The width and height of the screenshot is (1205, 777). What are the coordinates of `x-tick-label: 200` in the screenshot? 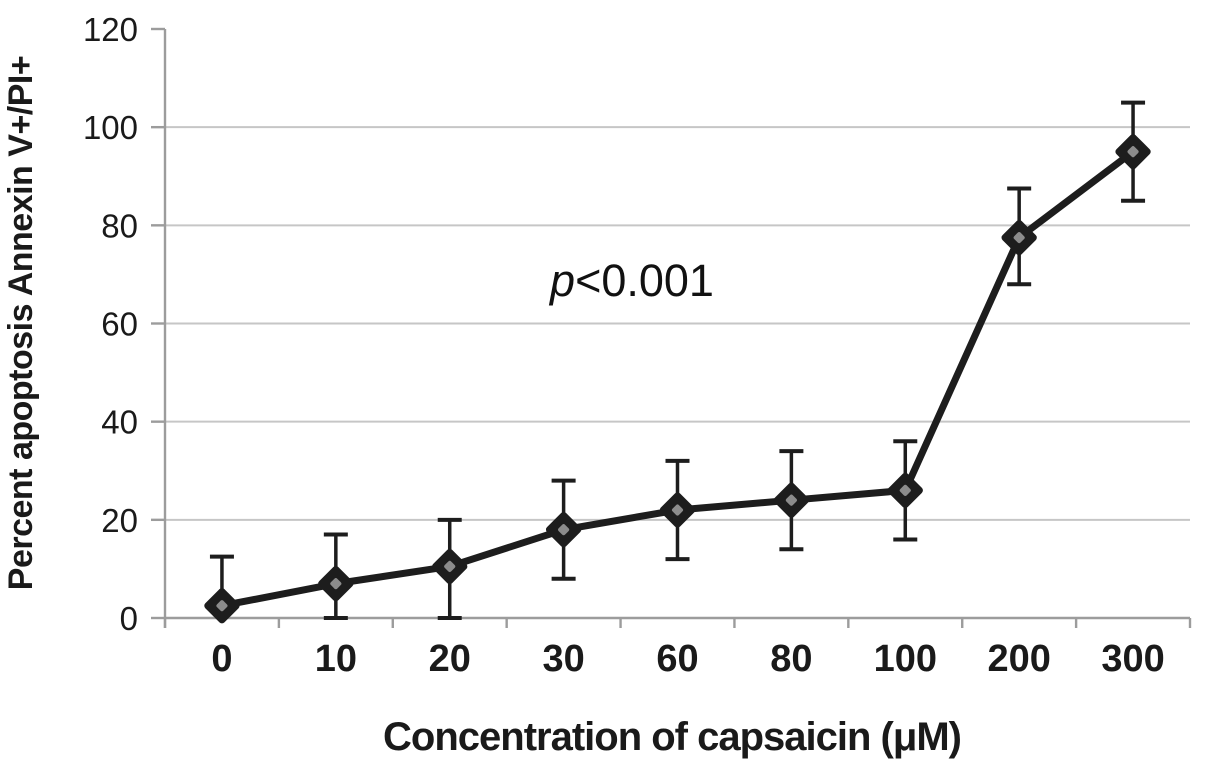 It's located at (1018, 659).